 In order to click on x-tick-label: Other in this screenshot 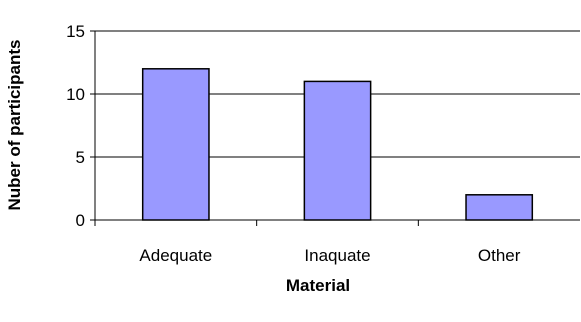, I will do `click(499, 255)`.